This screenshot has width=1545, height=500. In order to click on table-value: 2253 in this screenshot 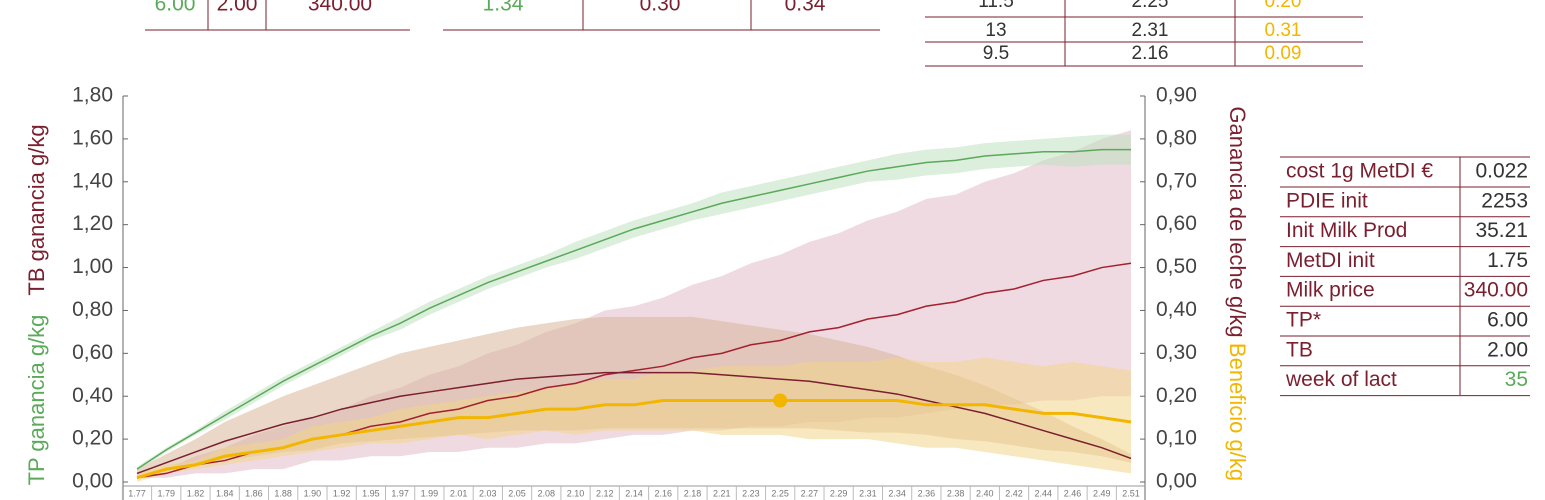, I will do `click(1504, 200)`.